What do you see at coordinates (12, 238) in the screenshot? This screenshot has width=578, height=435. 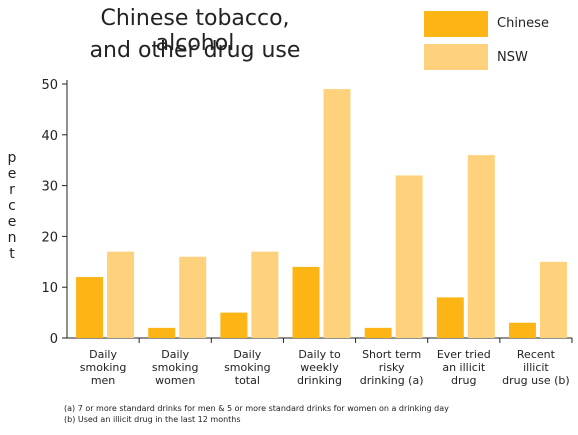 I see `y-axis-label-letter: n` at bounding box center [12, 238].